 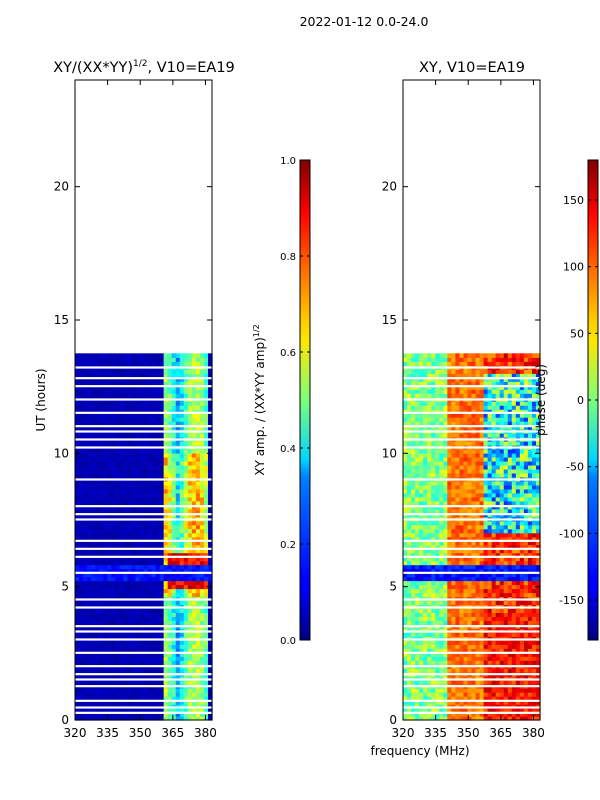 I want to click on amplitude-colorbar-bar, so click(x=305, y=400).